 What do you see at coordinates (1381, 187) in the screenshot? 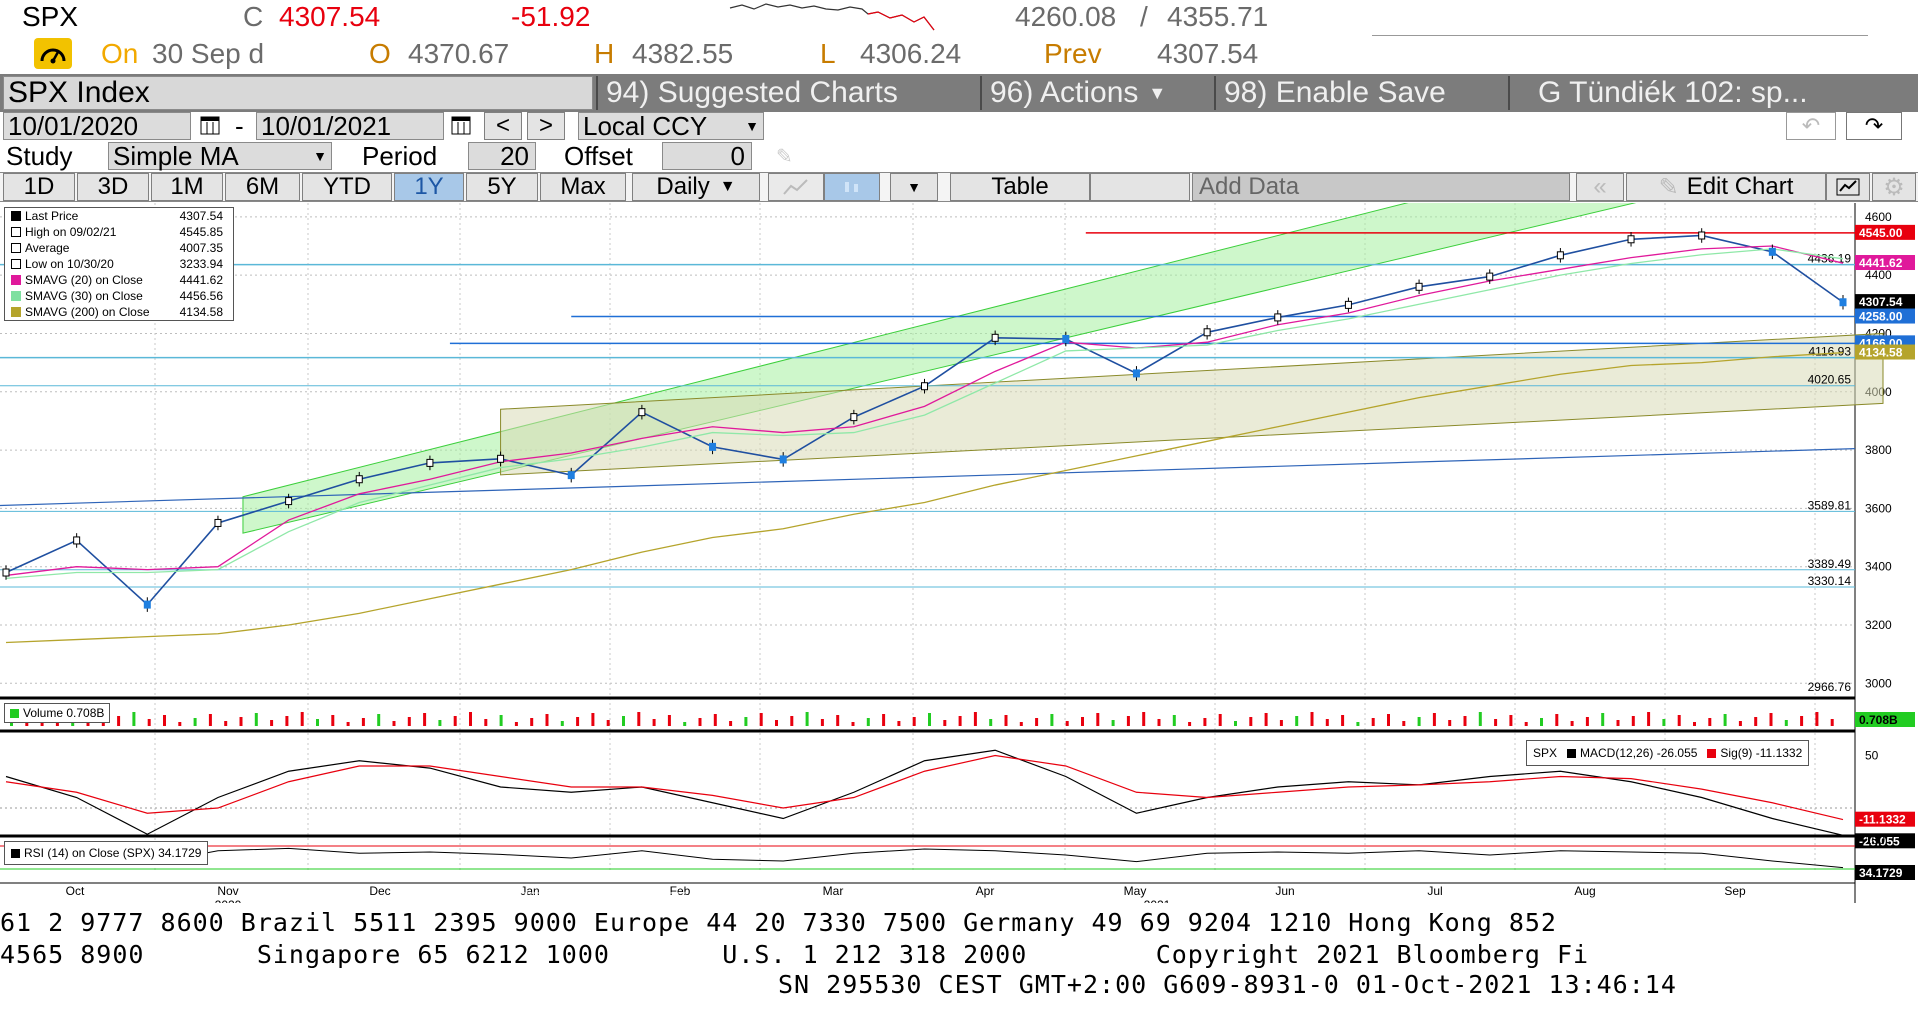
I see `add-data-button: Add Data` at bounding box center [1381, 187].